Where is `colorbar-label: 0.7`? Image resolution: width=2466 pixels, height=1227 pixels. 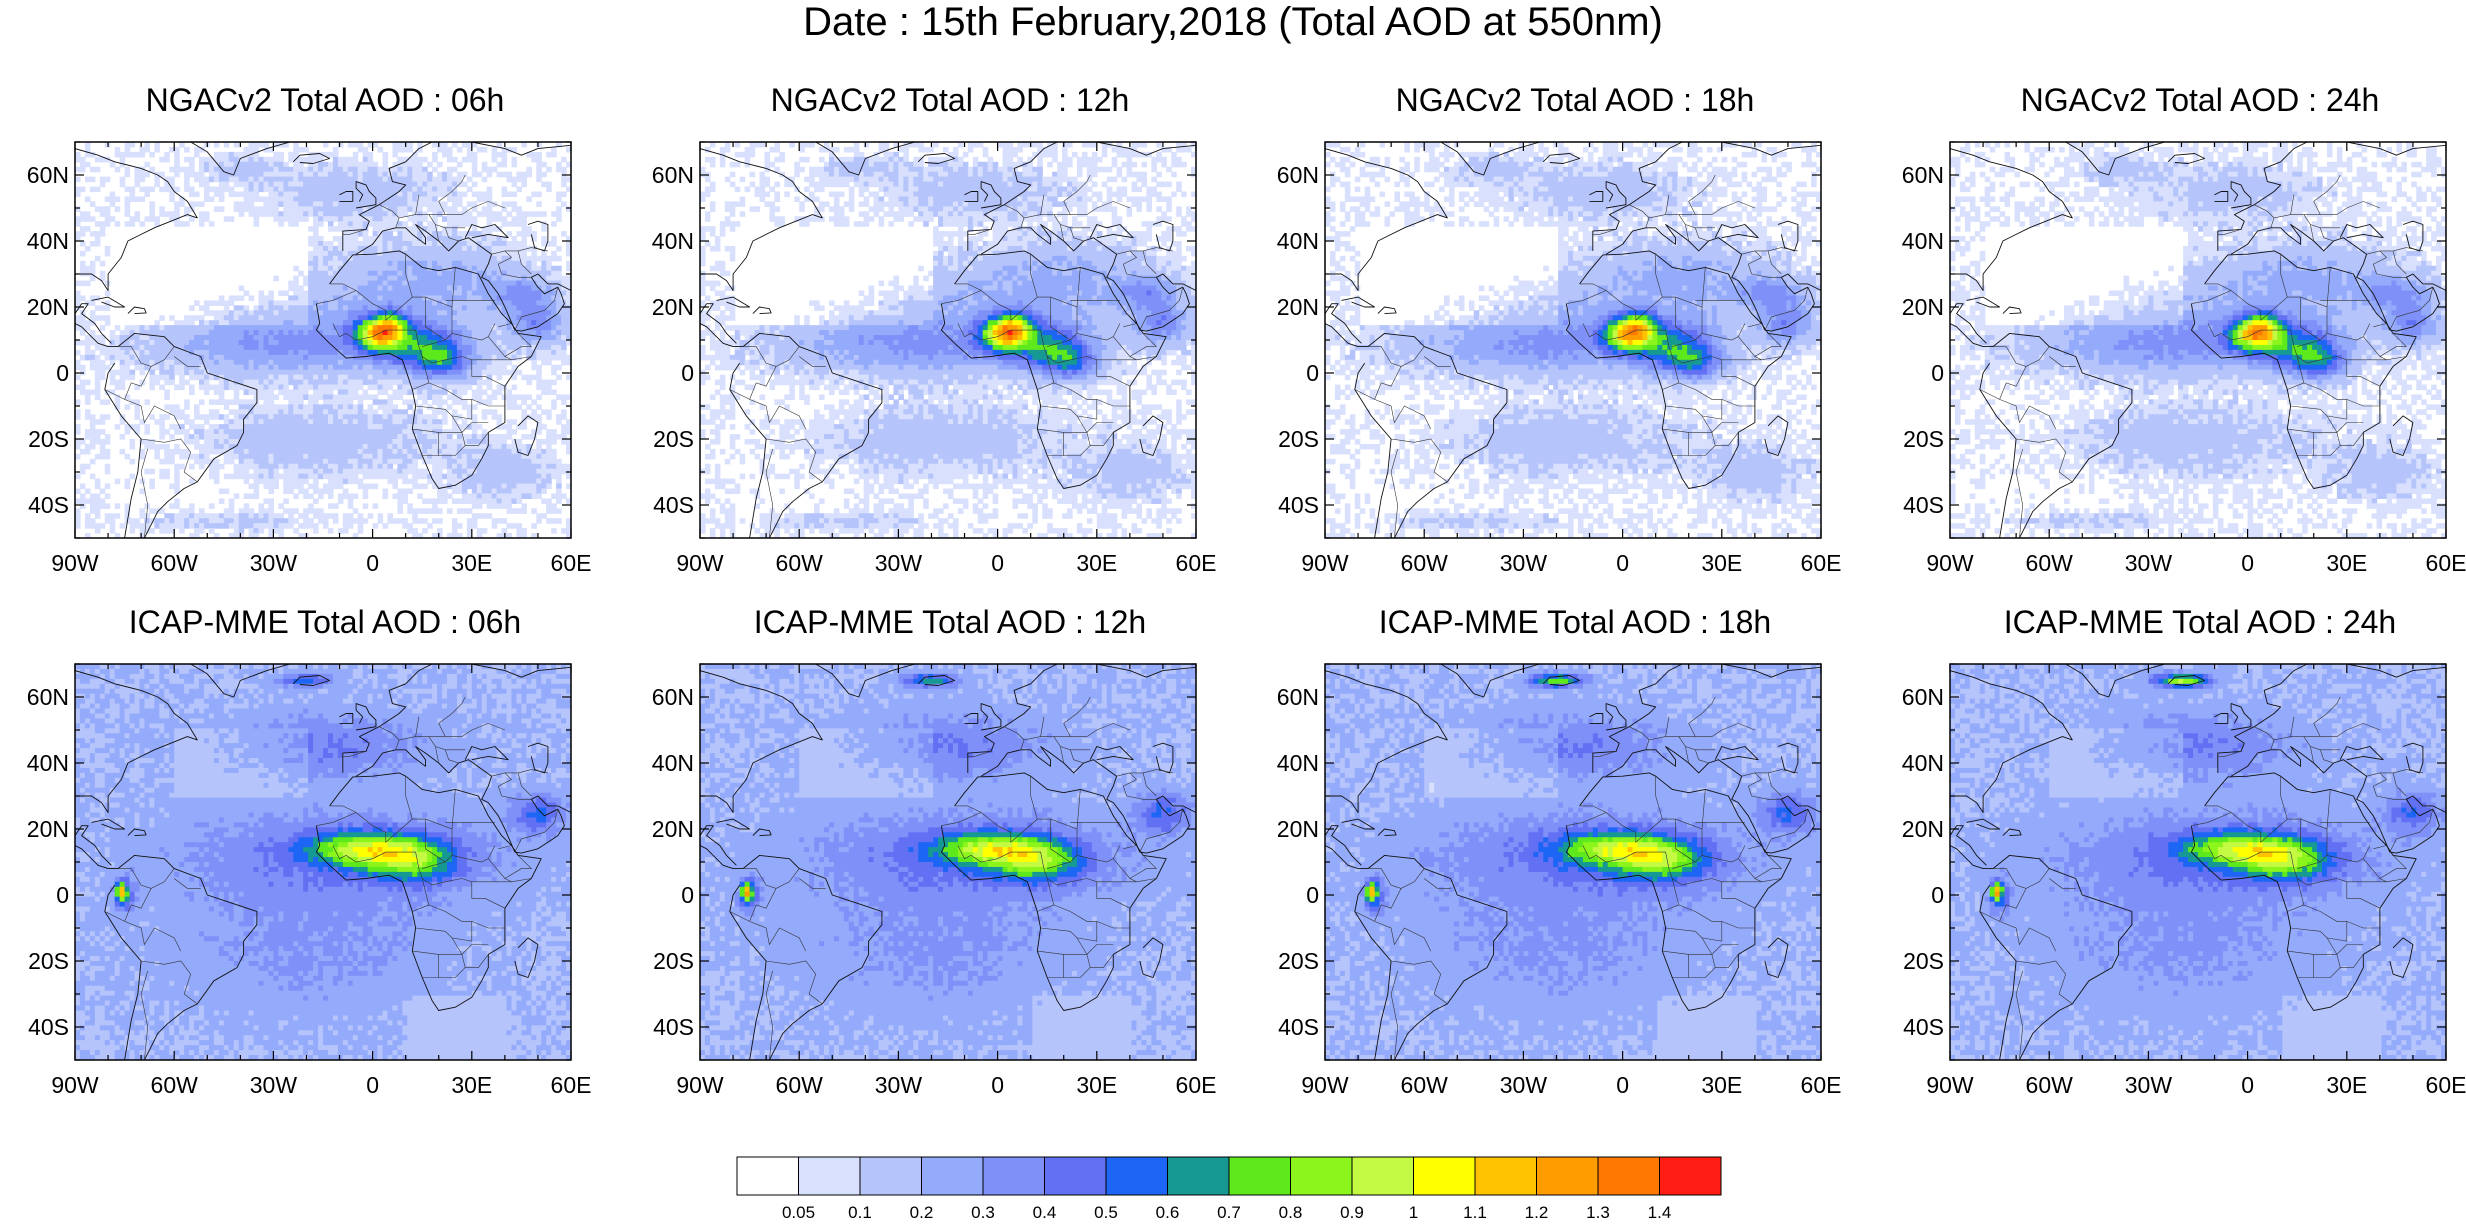 colorbar-label: 0.7 is located at coordinates (1229, 1212).